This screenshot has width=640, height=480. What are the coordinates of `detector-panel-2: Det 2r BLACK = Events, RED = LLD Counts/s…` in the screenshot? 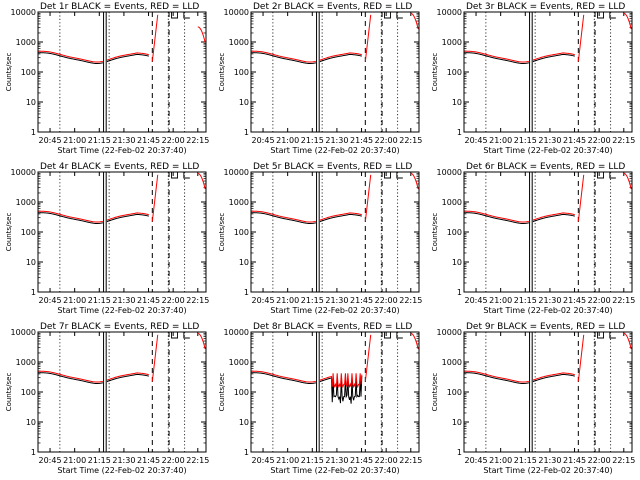 It's located at (320, 78).